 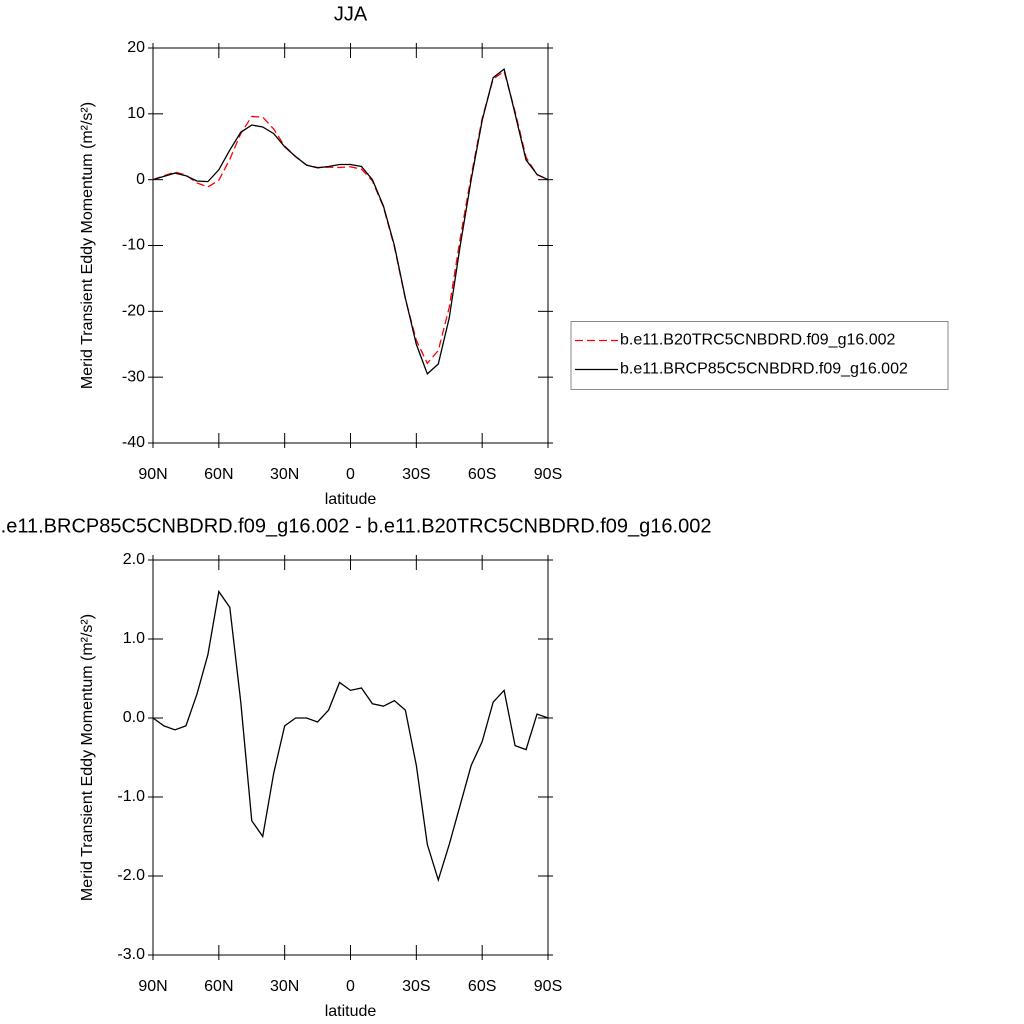 What do you see at coordinates (758, 340) in the screenshot?
I see `legend-label: b.e11.B20TRC5CNBDRD.f09_g16.002` at bounding box center [758, 340].